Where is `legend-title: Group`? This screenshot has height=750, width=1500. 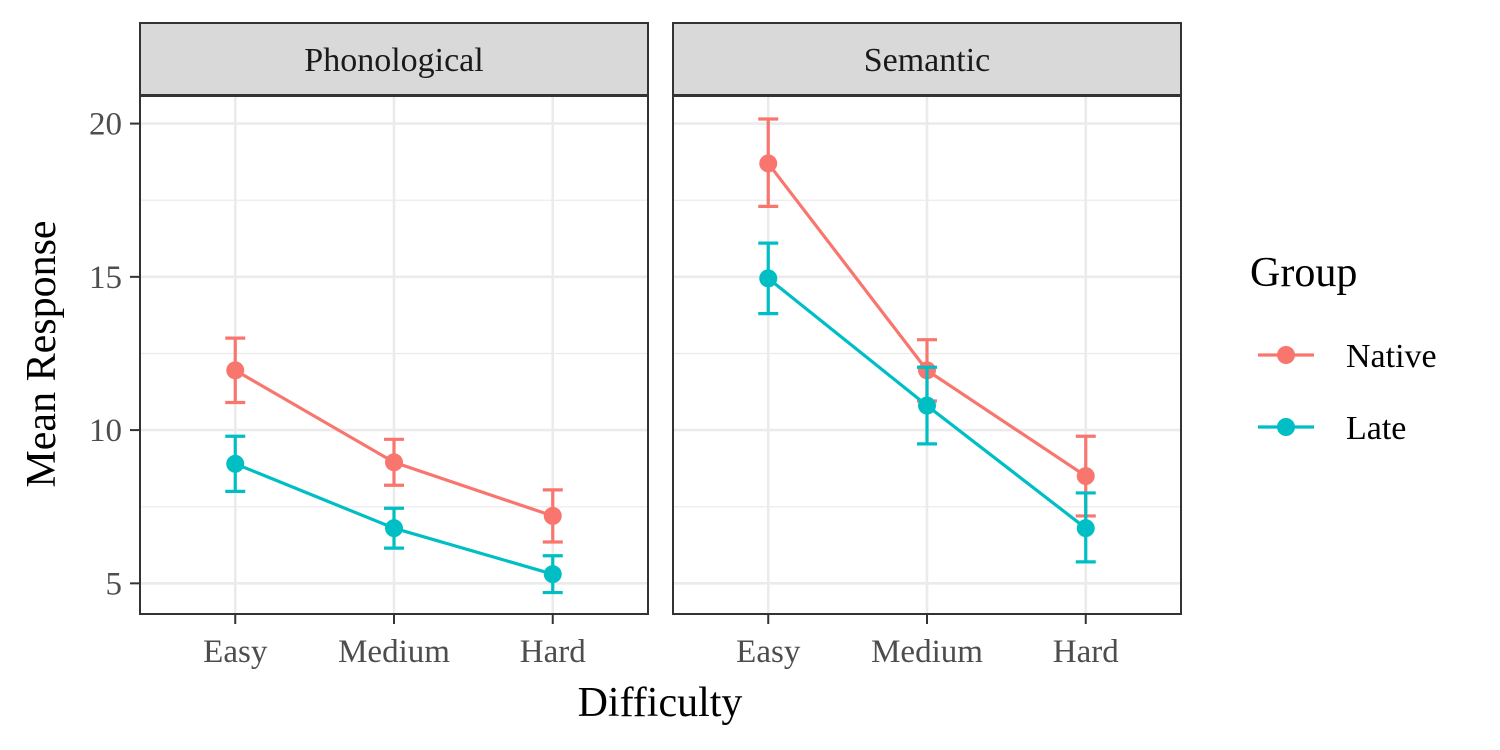 legend-title: Group is located at coordinates (1303, 273).